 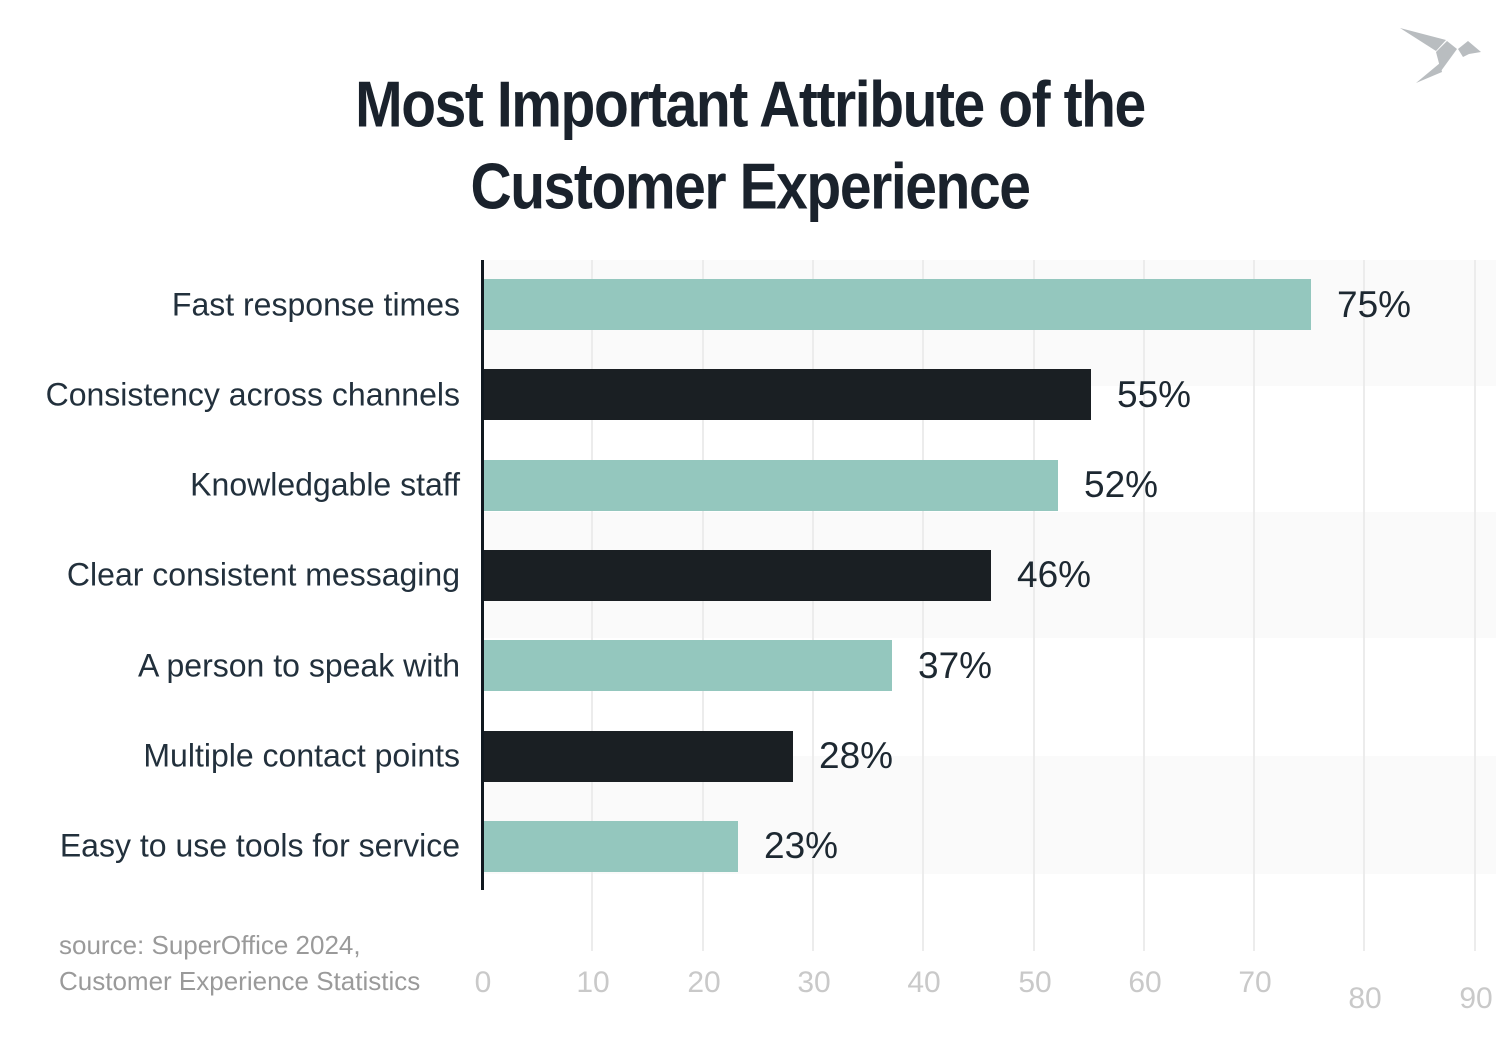 I want to click on x-tick-label: 40, so click(x=924, y=982).